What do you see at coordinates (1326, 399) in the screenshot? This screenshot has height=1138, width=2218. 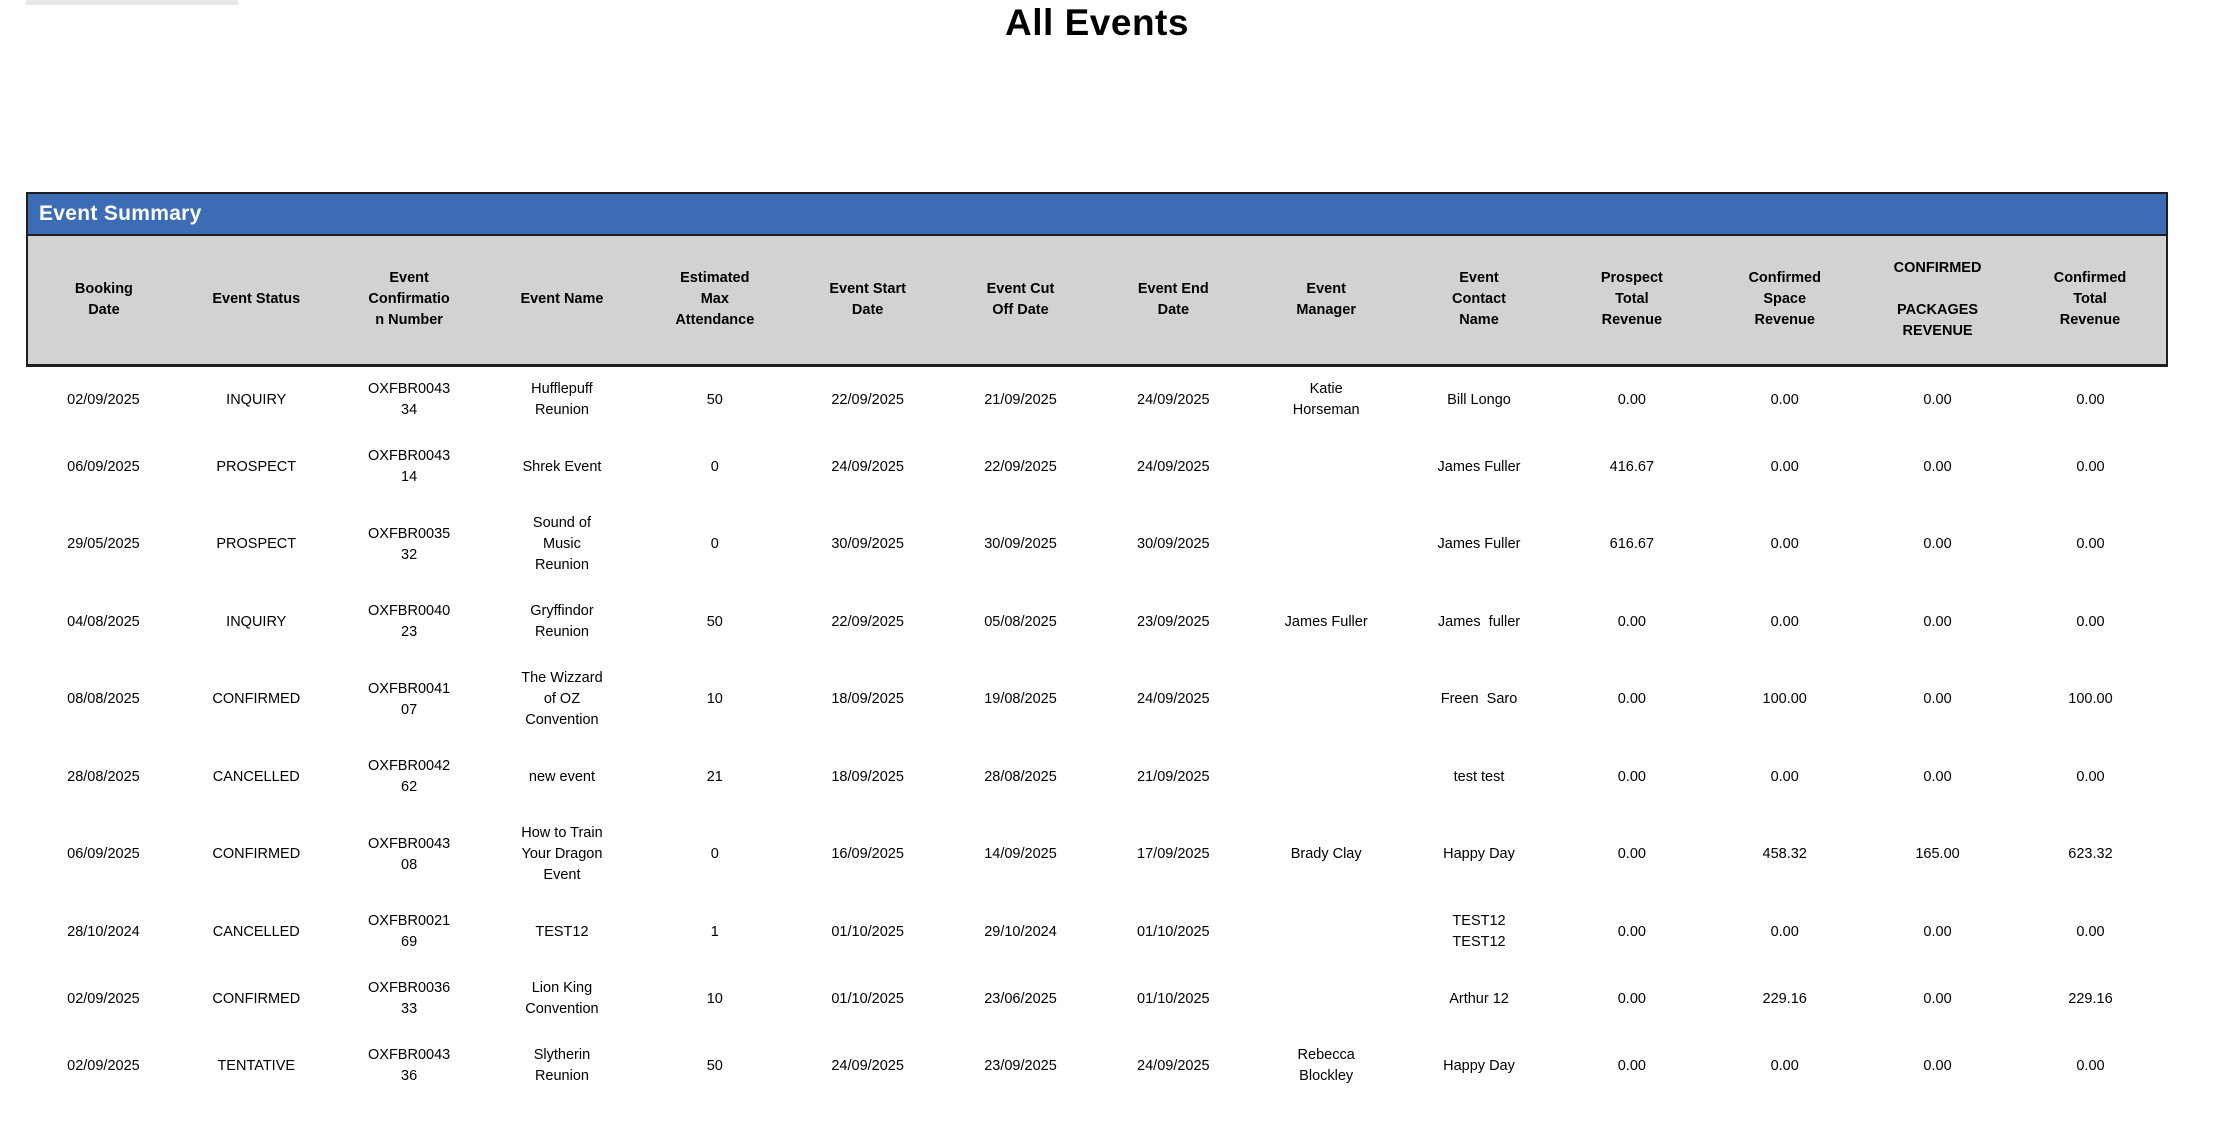 I see `cell-event-manager: Katie Horseman` at bounding box center [1326, 399].